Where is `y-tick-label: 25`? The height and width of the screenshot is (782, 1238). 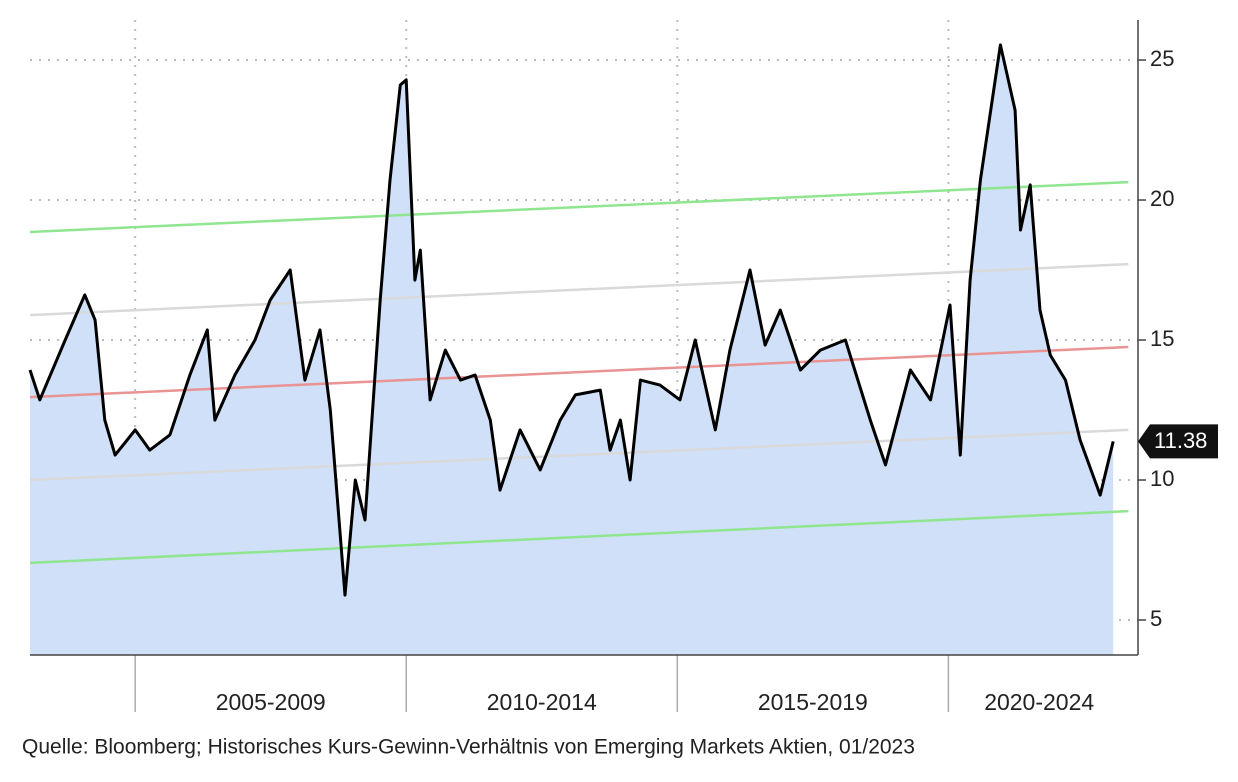 y-tick-label: 25 is located at coordinates (1162, 58).